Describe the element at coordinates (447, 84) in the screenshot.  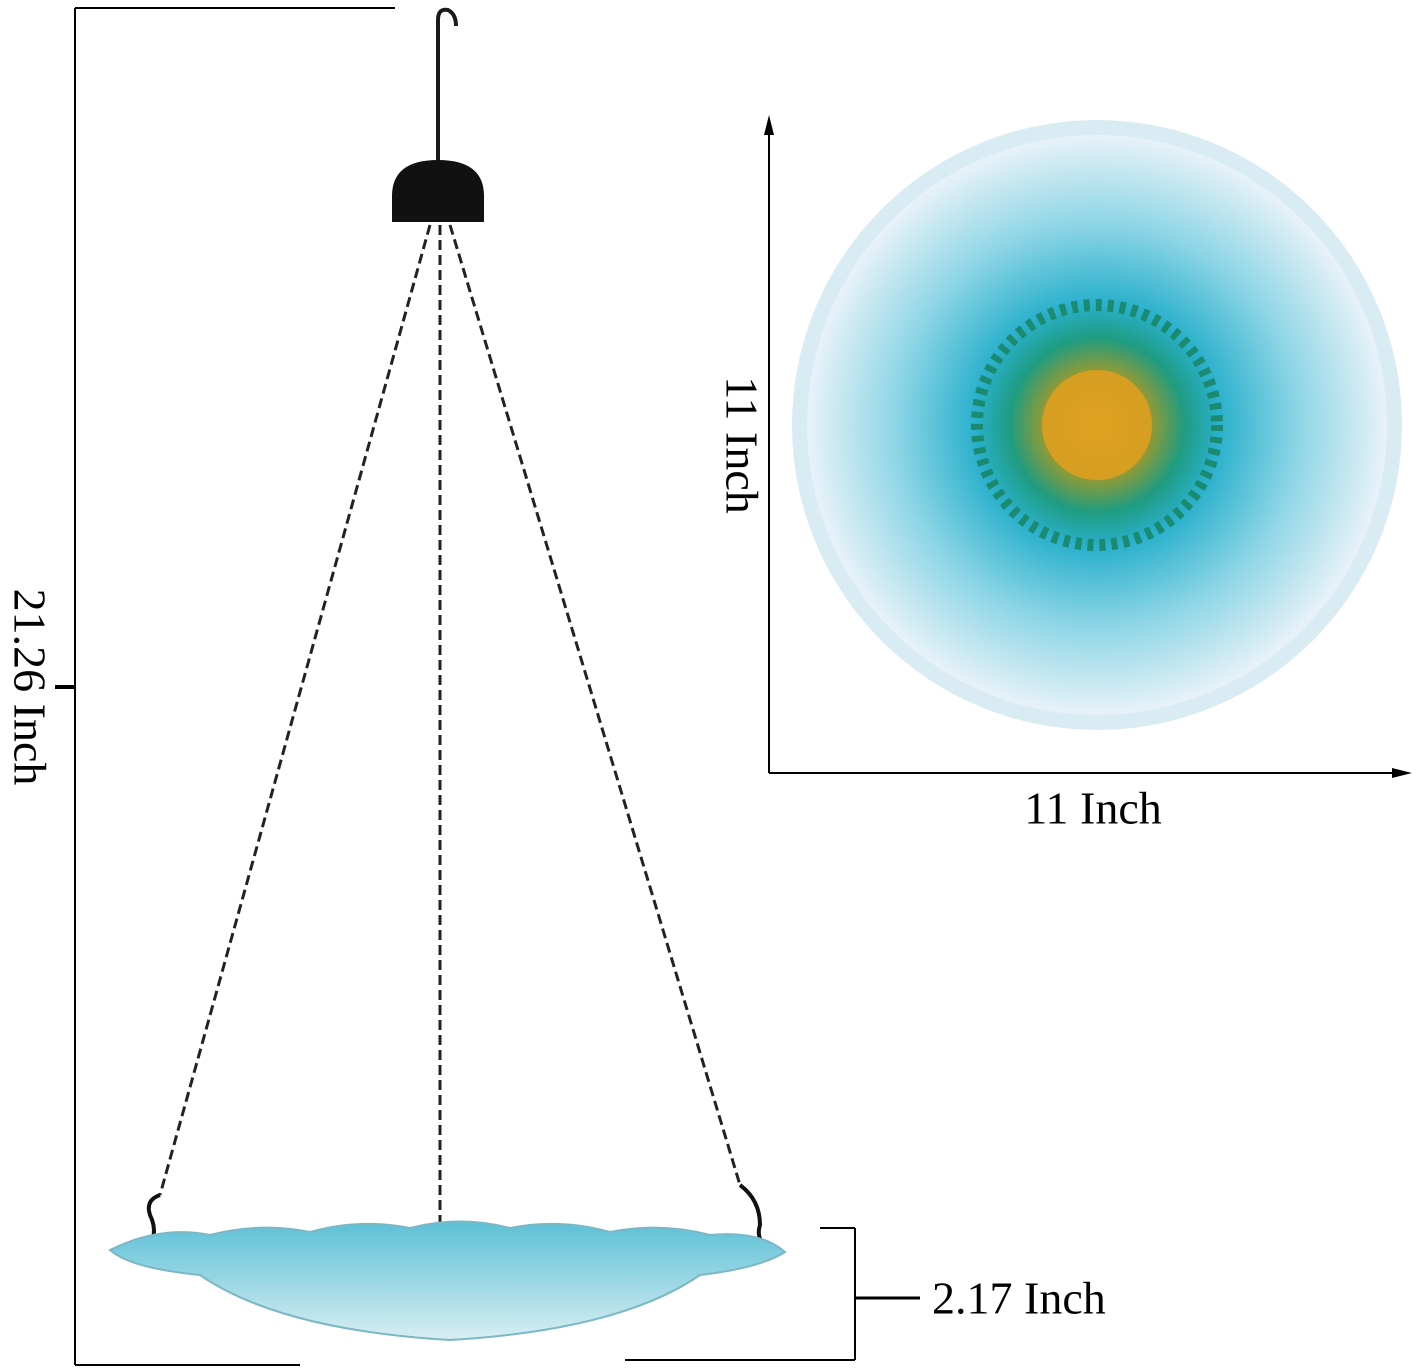
I see `hanging-hook-icon` at that location.